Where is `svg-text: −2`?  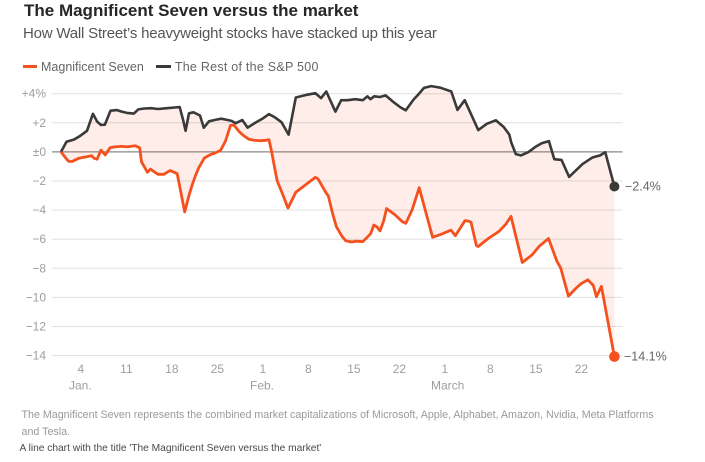 svg-text: −2 is located at coordinates (39, 181).